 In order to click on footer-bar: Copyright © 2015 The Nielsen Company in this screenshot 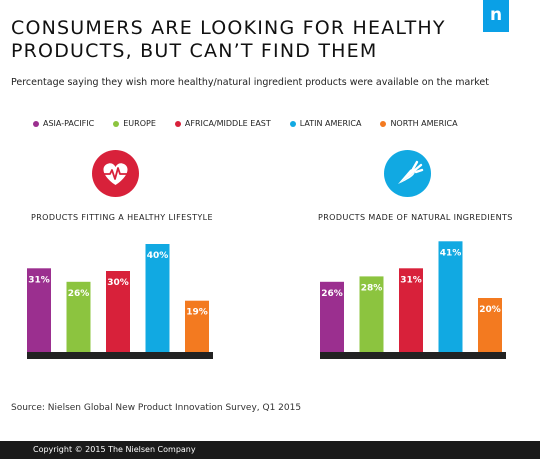, I will do `click(270, 450)`.